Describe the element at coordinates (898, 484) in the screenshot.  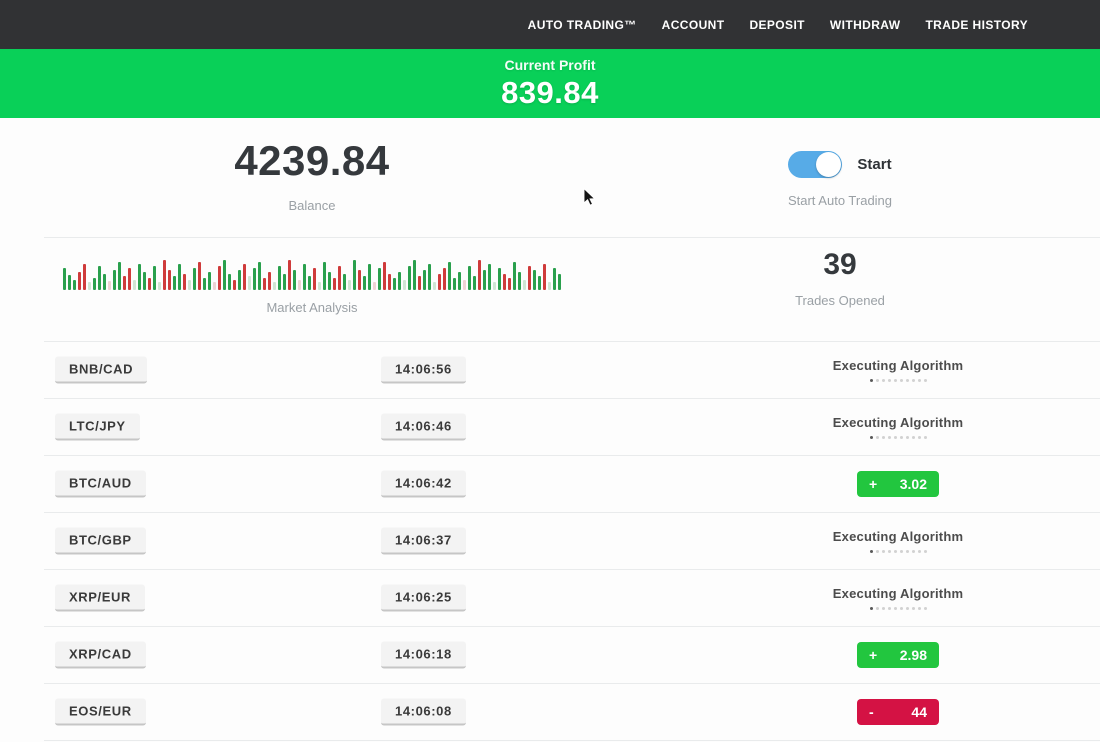
I see `trade-status: +3.02` at that location.